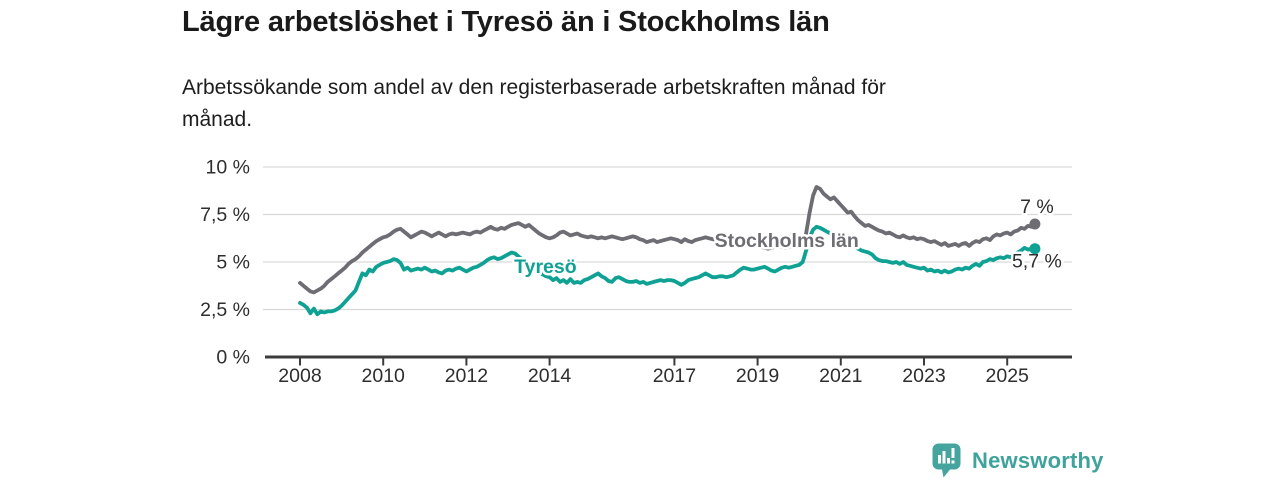 Image resolution: width=1280 pixels, height=480 pixels. What do you see at coordinates (787, 241) in the screenshot?
I see `series-label-stockholms-lan: Stockholms län` at bounding box center [787, 241].